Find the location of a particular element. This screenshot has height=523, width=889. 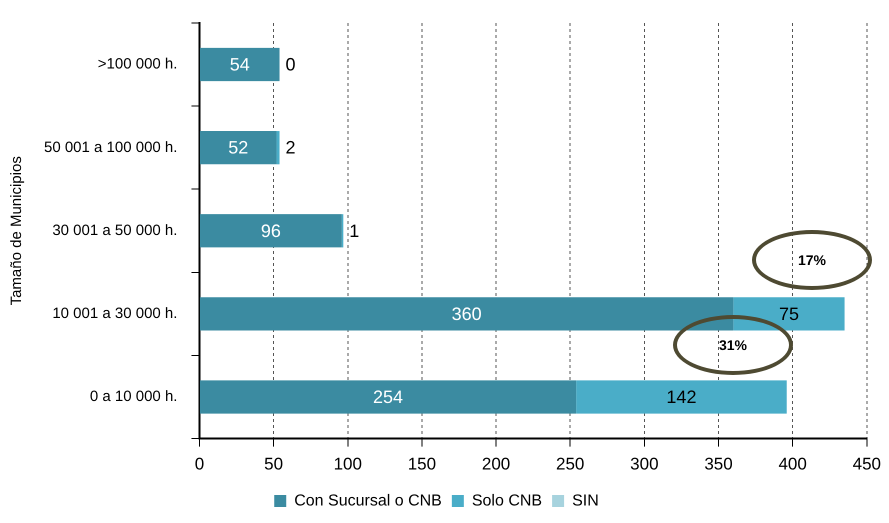

y-tick-label: 10 001 a 30 000 h. is located at coordinates (115, 313).